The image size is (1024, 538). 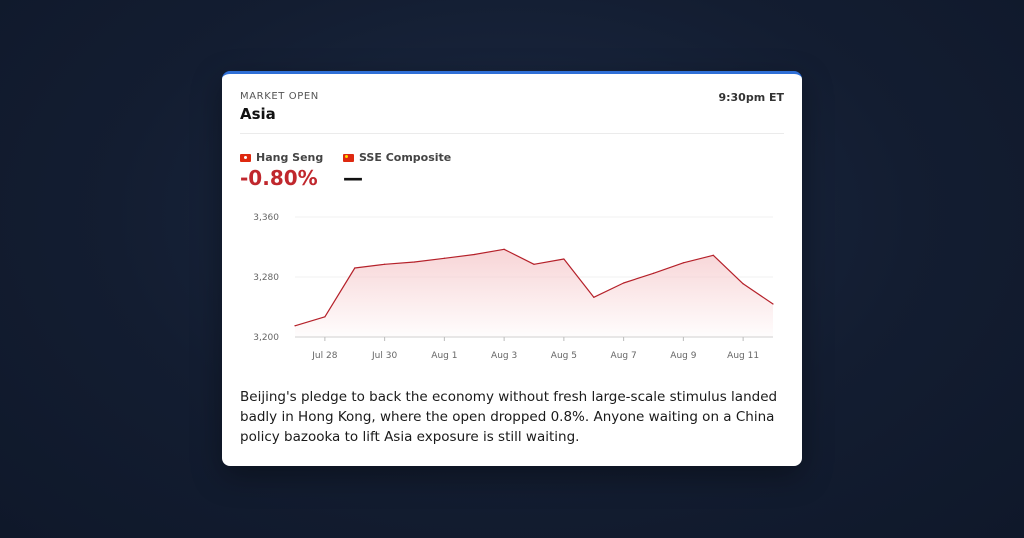 What do you see at coordinates (290, 157) in the screenshot?
I see `index-name: Hang Seng` at bounding box center [290, 157].